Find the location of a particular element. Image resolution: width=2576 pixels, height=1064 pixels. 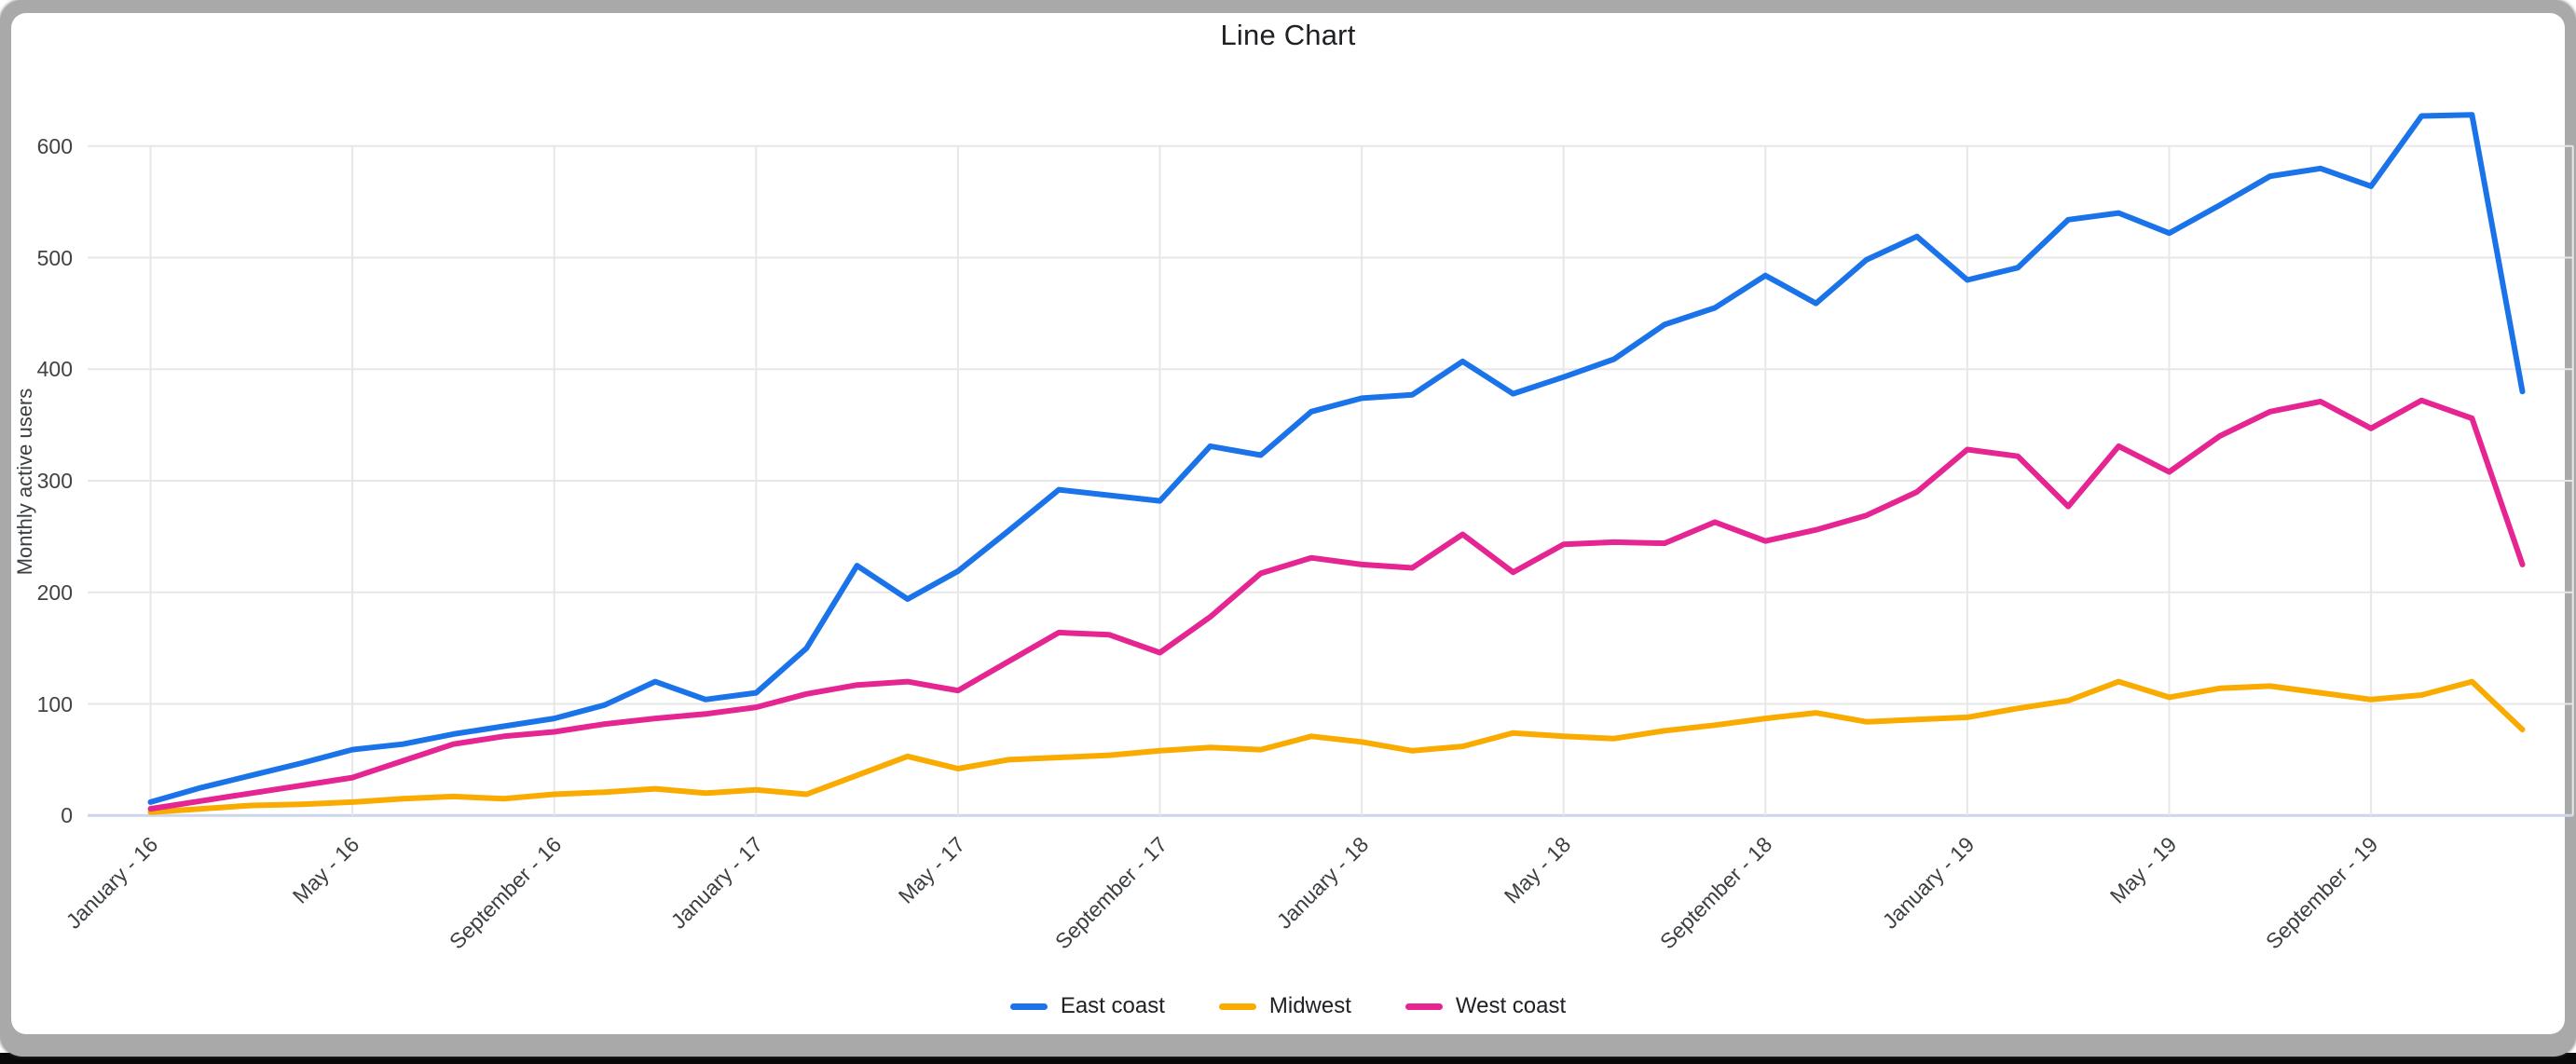

y-tick-label: 600 is located at coordinates (54, 145).